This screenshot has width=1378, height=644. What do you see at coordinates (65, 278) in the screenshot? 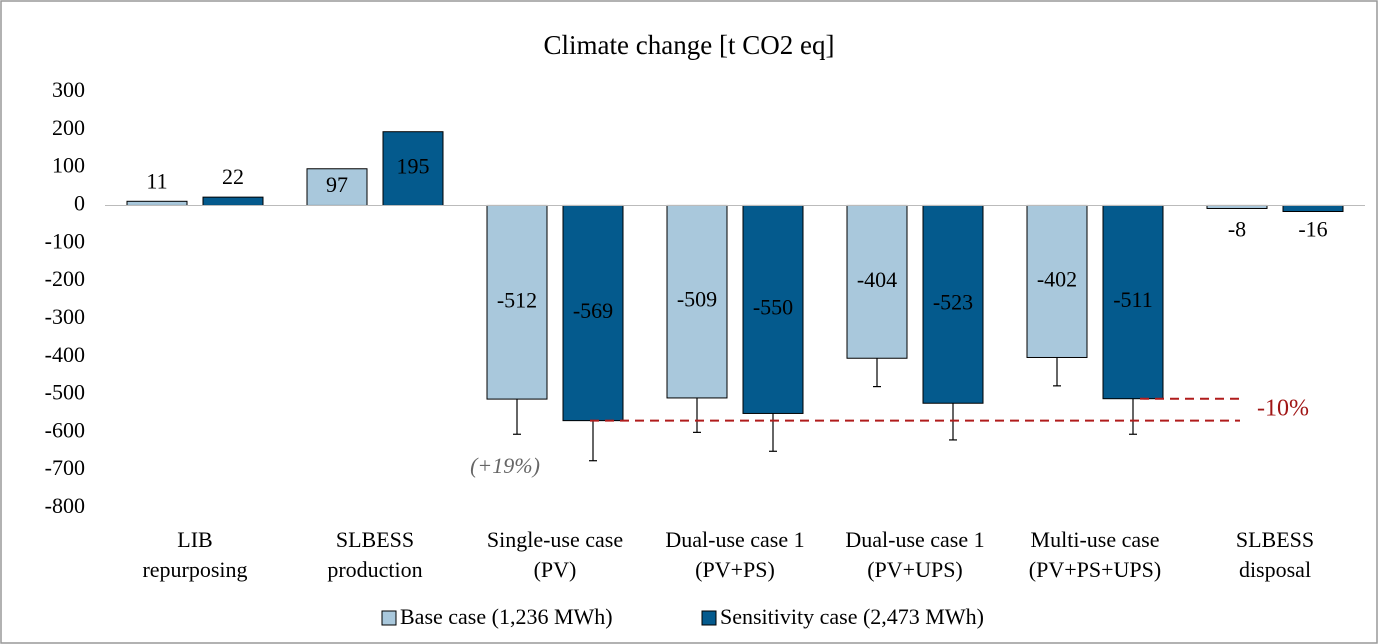
I see `y-tick-label: -200` at bounding box center [65, 278].